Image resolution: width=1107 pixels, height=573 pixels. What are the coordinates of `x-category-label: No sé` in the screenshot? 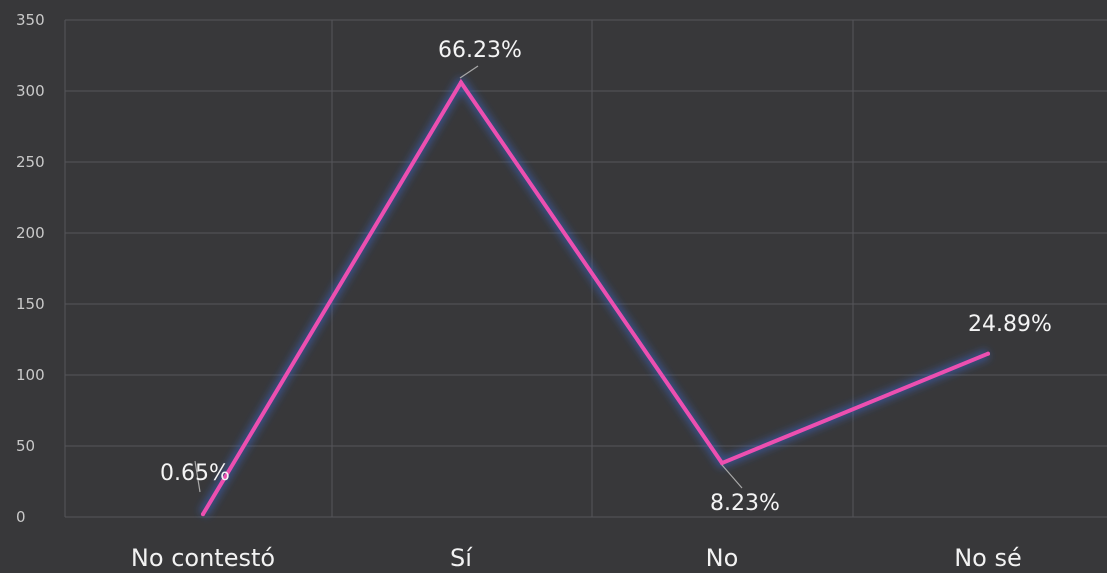 It's located at (988, 558).